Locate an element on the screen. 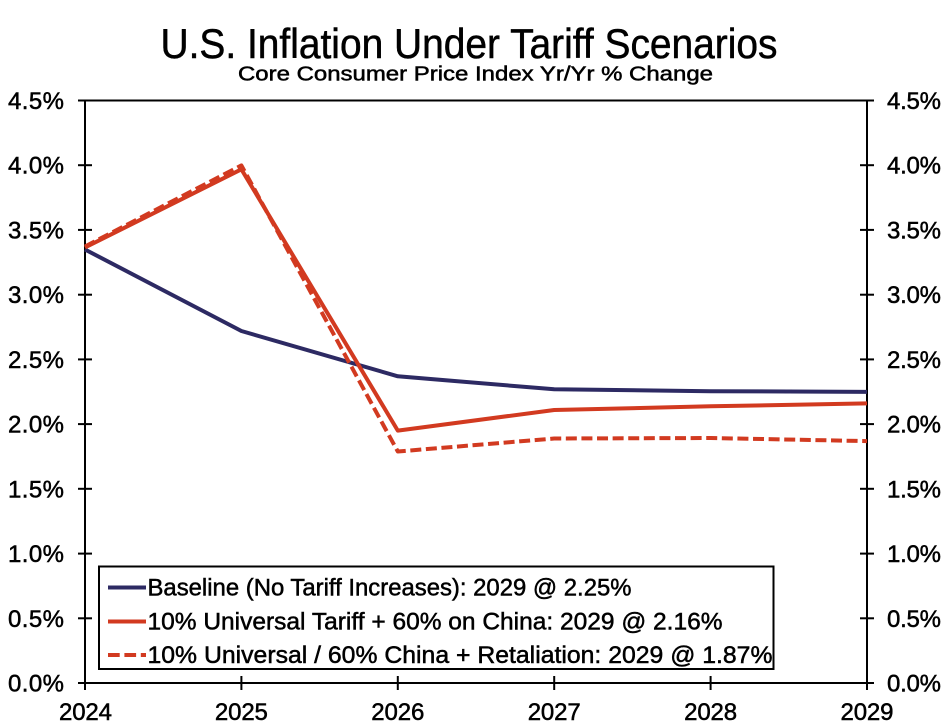  svg-text:Core Consumer Price Index Yr/Y: Core Consumer Price Index Yr/Yr % Change is located at coordinates (475, 75).